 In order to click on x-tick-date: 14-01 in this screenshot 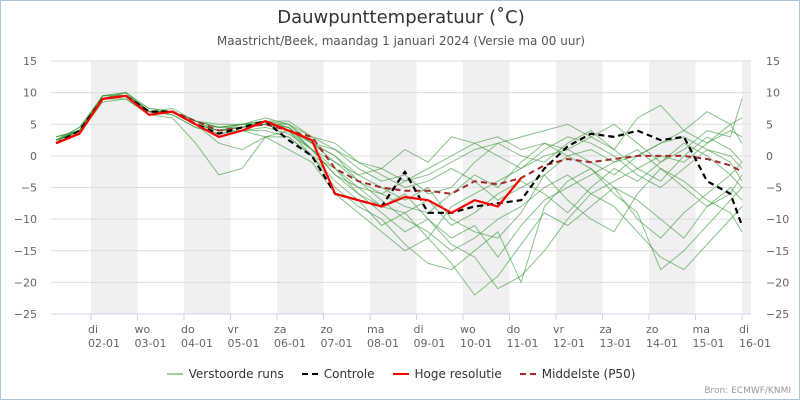, I will do `click(662, 343)`.